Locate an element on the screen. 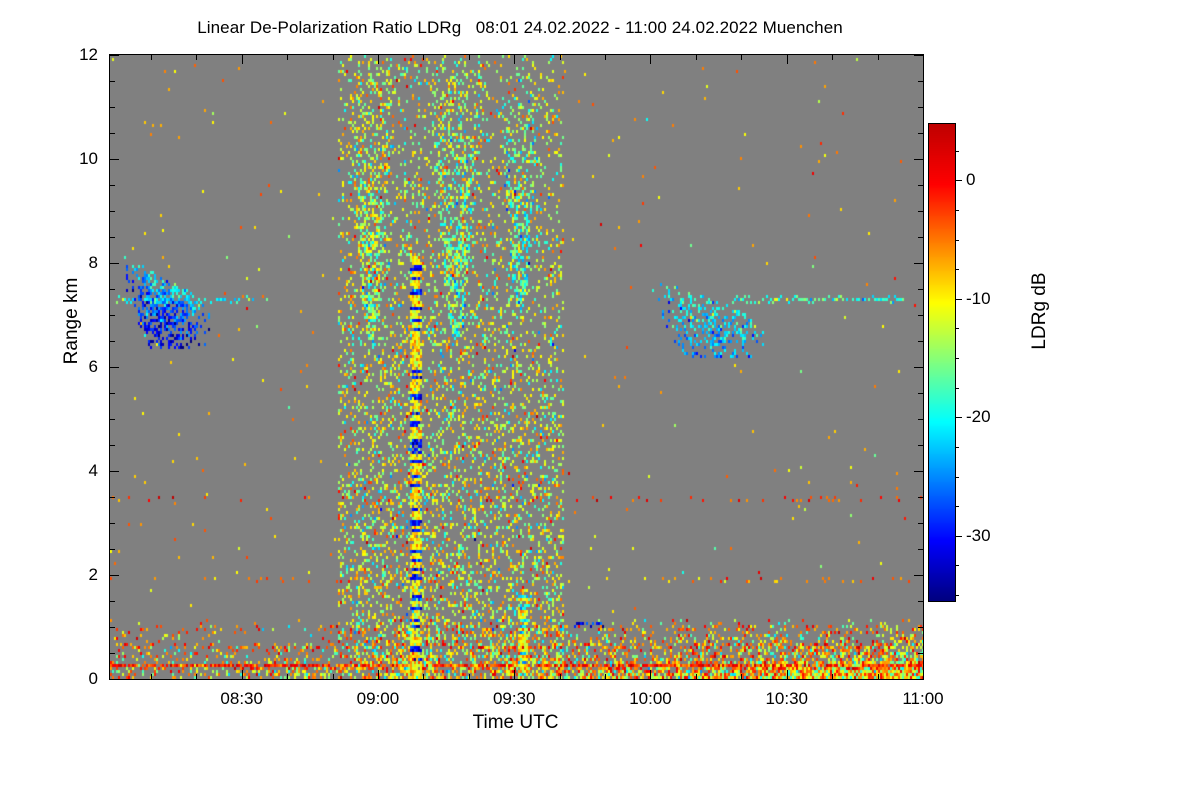 The width and height of the screenshot is (1200, 800). x-tick-label: 11:00 is located at coordinates (923, 698).